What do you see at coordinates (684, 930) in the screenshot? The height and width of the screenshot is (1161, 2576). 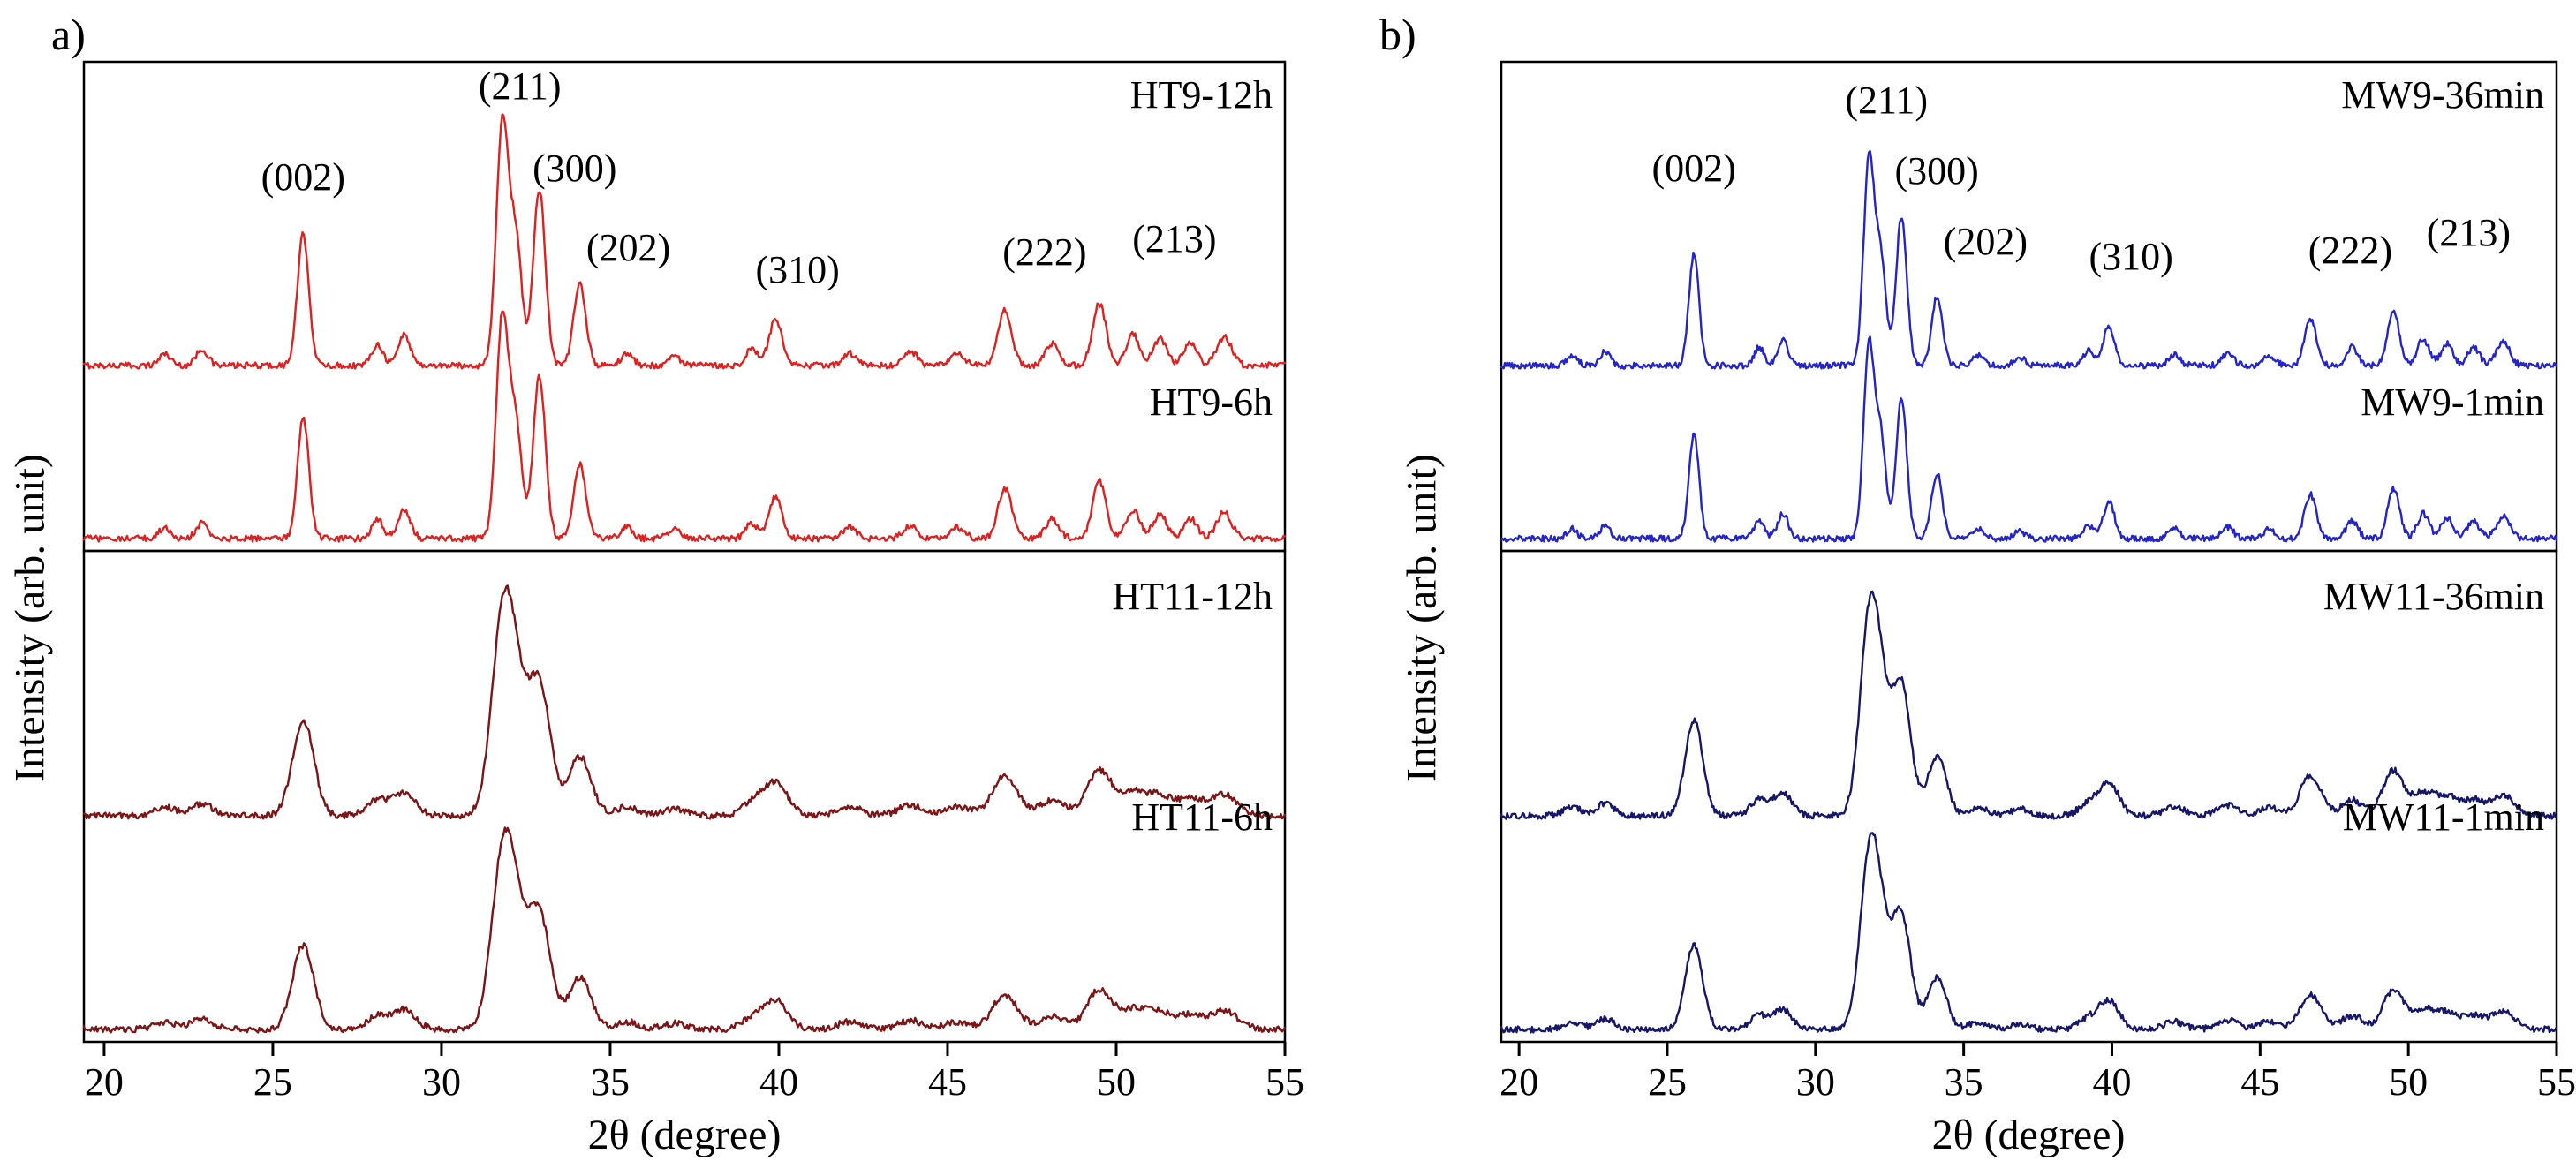 I see `xrd-trace-HT11-6h` at bounding box center [684, 930].